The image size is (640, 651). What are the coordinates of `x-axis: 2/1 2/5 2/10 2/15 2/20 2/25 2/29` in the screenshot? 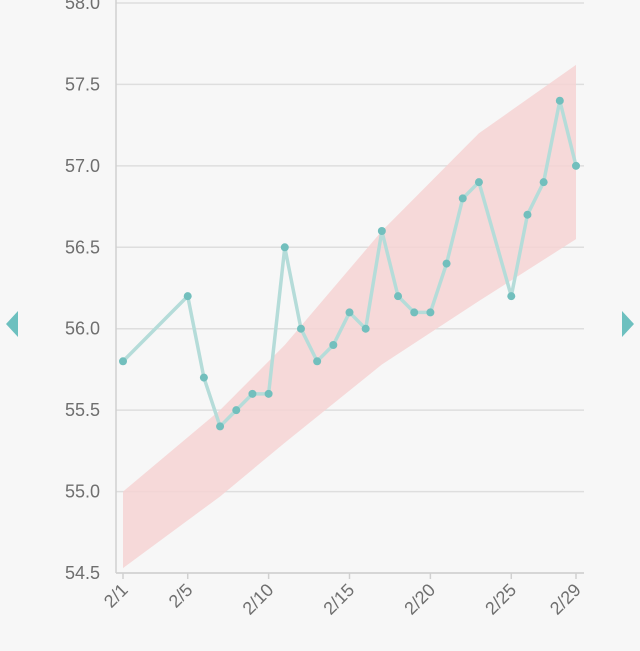 It's located at (342, 595).